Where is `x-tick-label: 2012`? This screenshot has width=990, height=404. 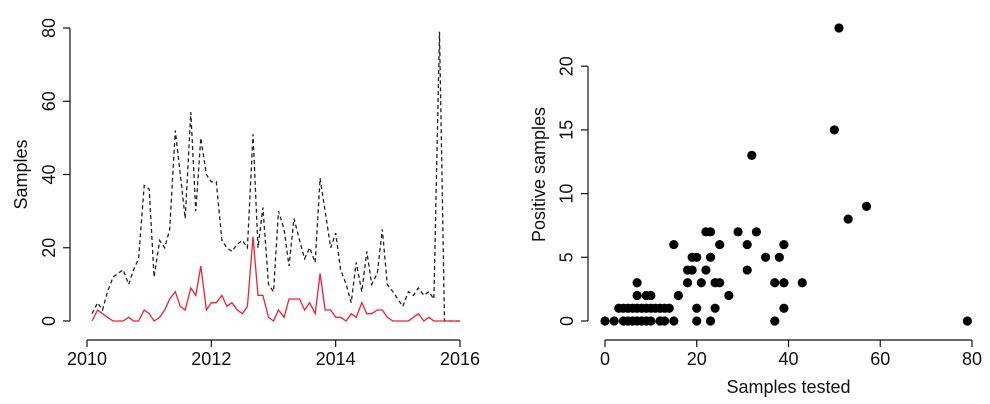 x-tick-label: 2012 is located at coordinates (211, 359).